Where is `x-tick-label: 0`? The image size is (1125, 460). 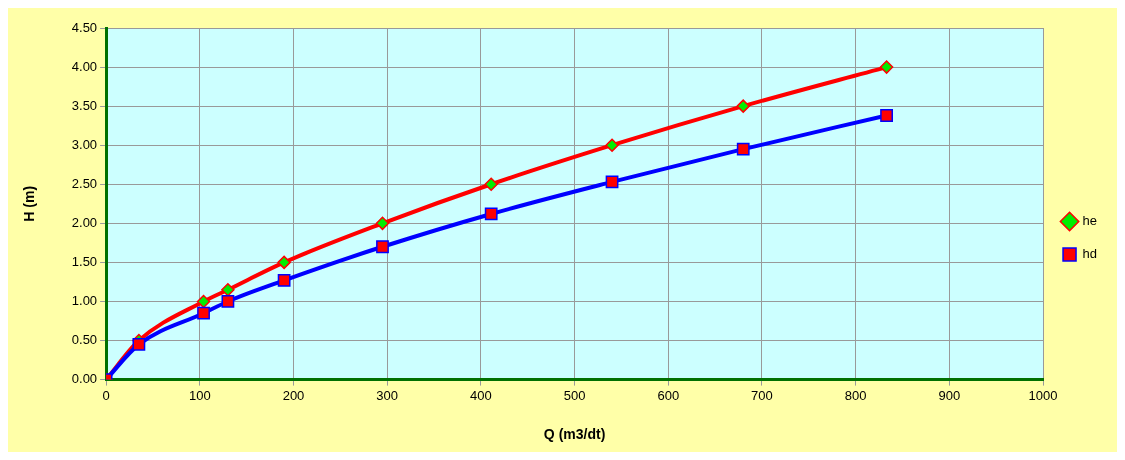 x-tick-label: 0 is located at coordinates (106, 395).